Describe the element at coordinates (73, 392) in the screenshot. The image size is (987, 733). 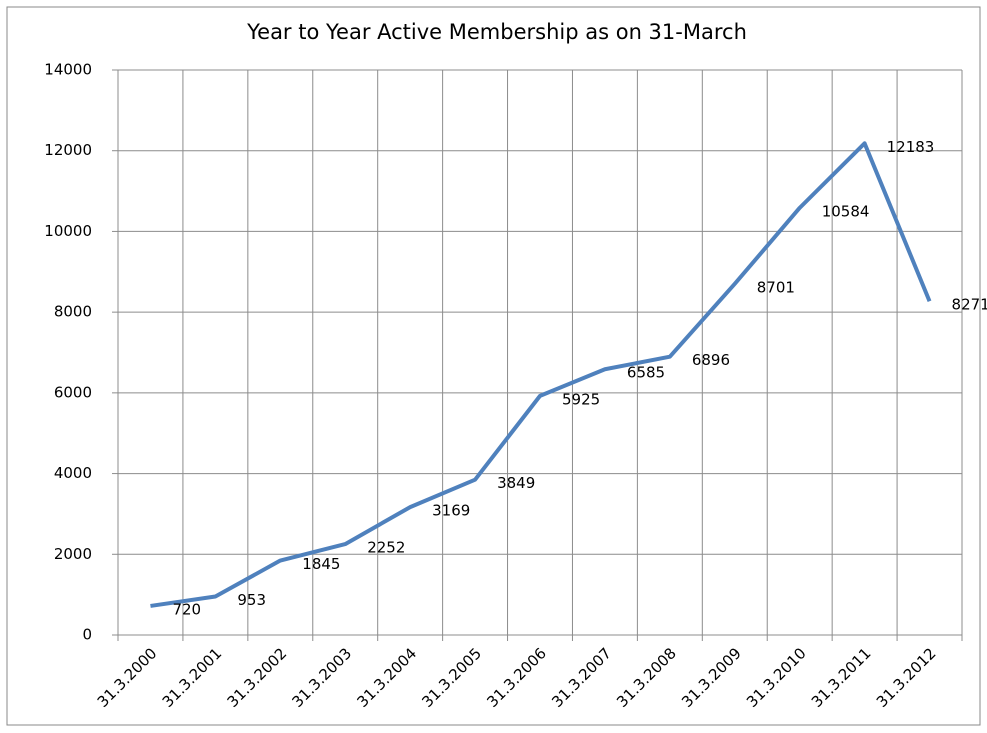
I see `y-tick-label: 6000` at that location.